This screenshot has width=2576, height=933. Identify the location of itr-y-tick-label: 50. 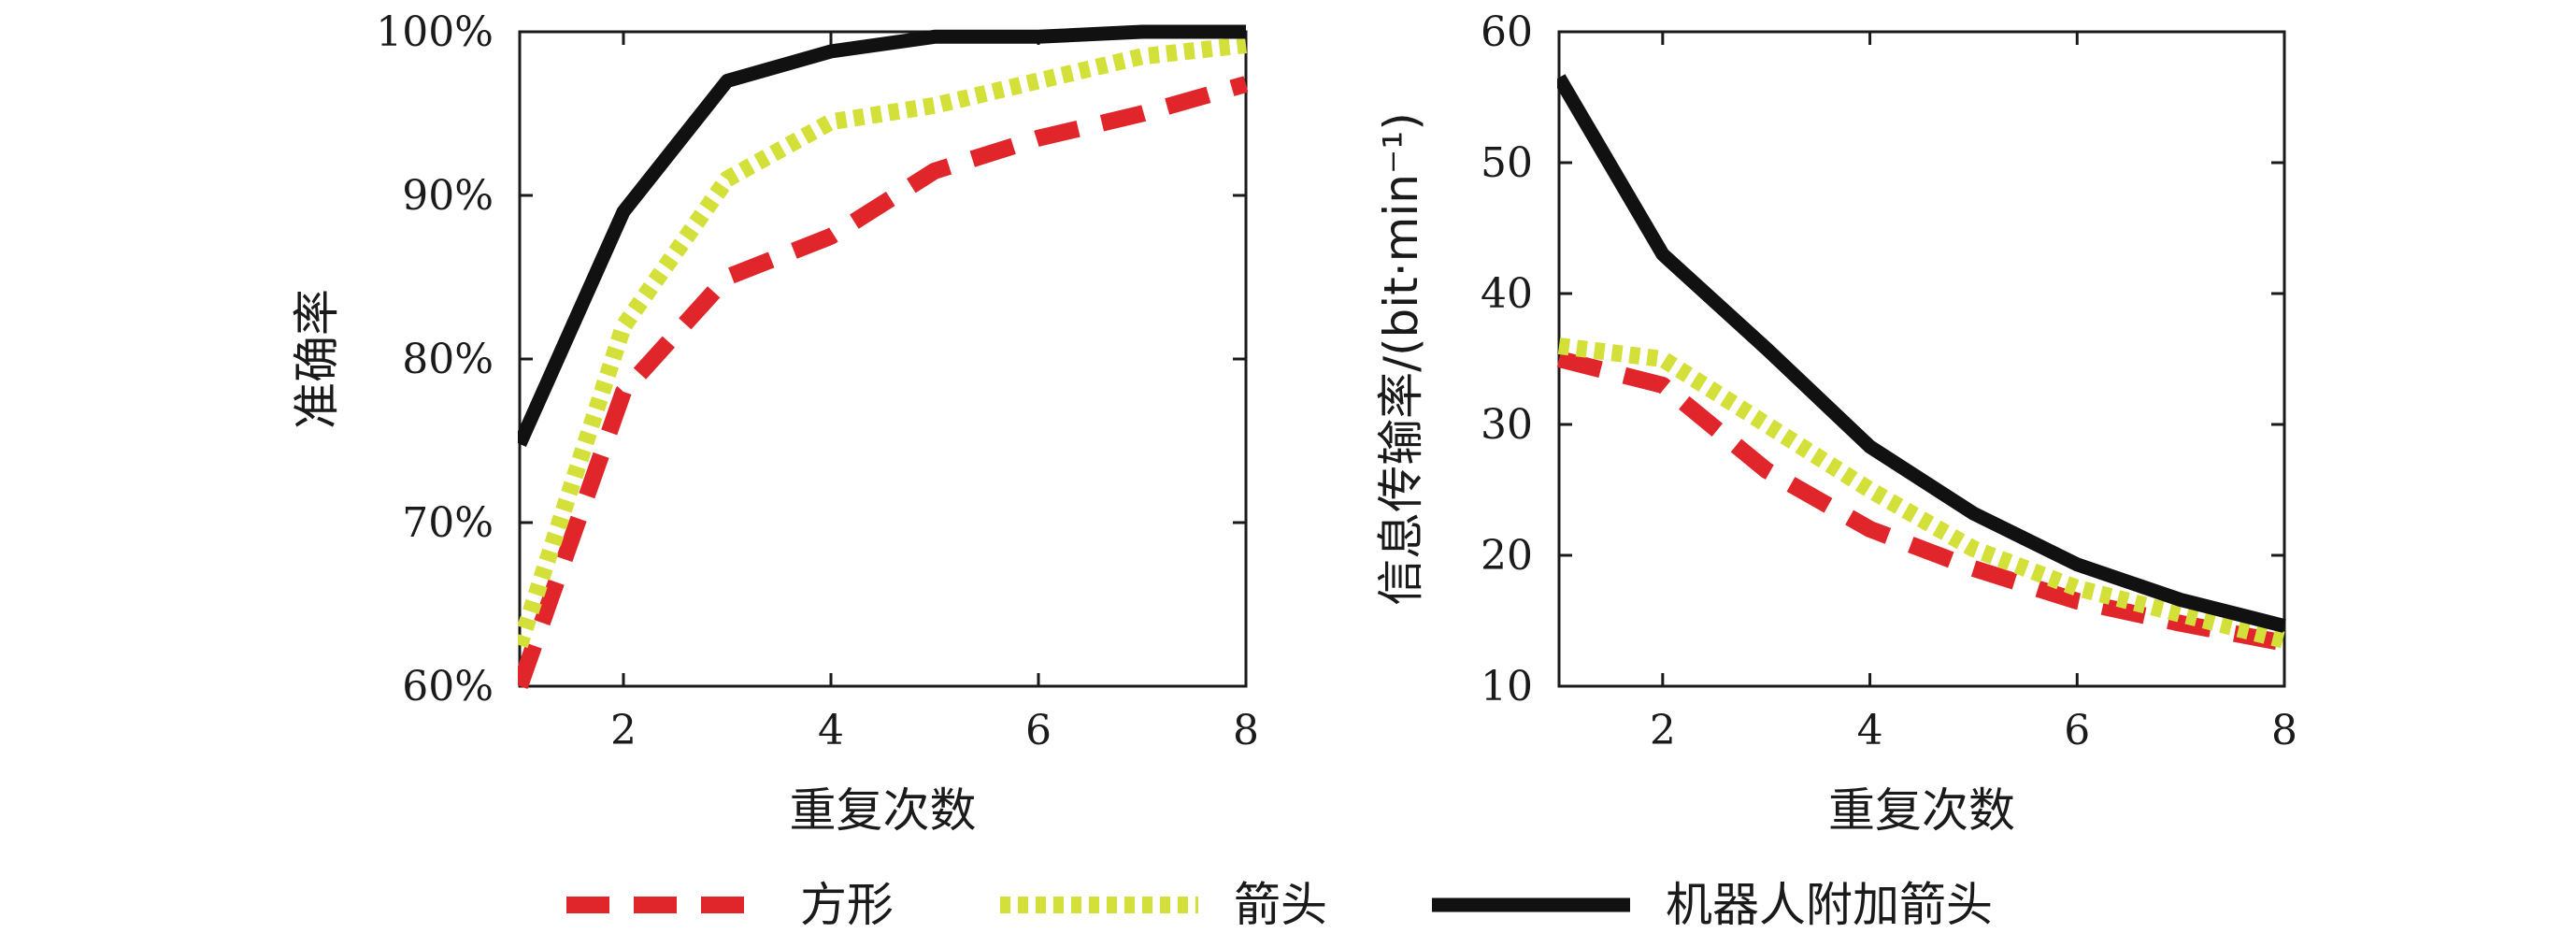
(1507, 163).